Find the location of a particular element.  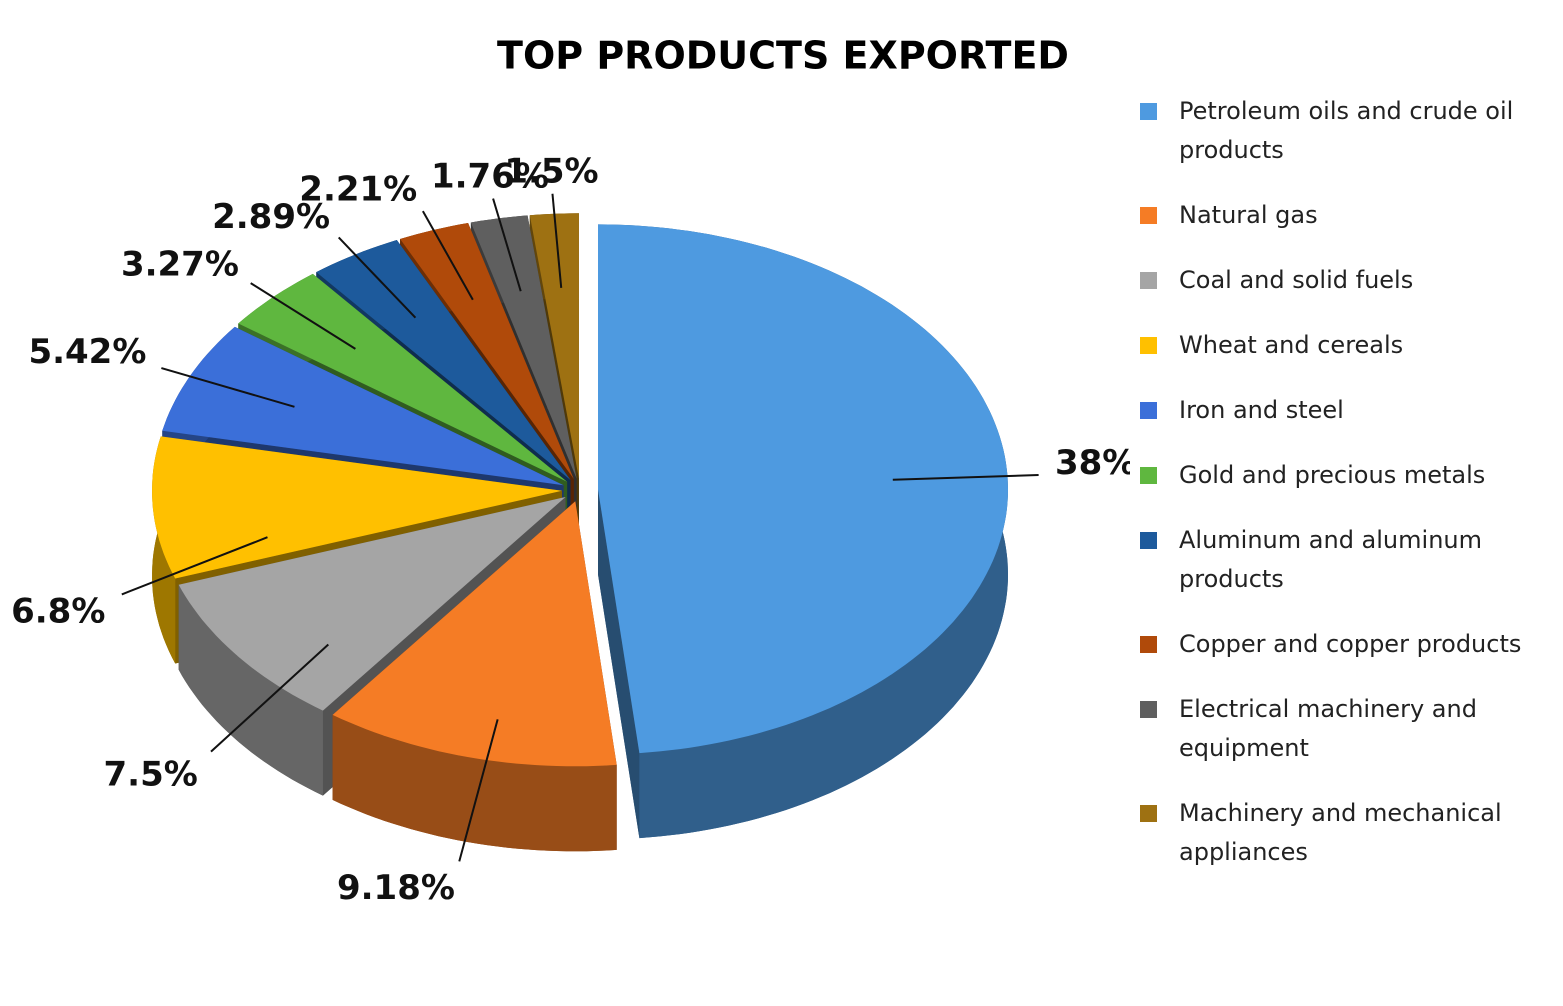

legend-item: Natural gas is located at coordinates (1340, 215).